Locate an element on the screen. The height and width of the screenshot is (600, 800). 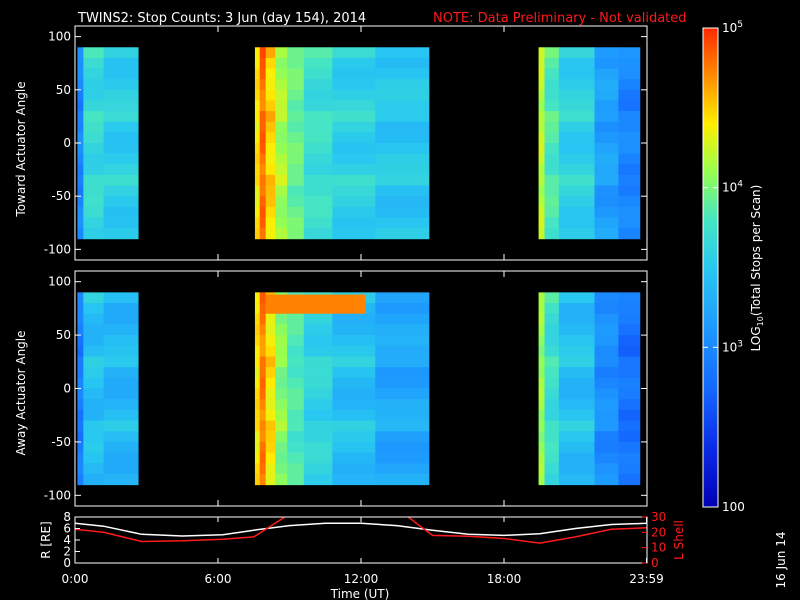
away-ytick-label: -50 is located at coordinates (61, 442).